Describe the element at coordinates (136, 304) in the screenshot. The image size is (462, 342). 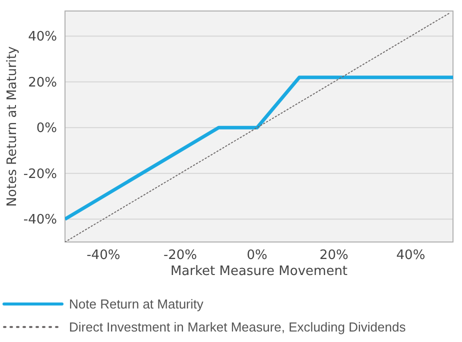
I see `legend-label: Note Return at Maturity` at that location.